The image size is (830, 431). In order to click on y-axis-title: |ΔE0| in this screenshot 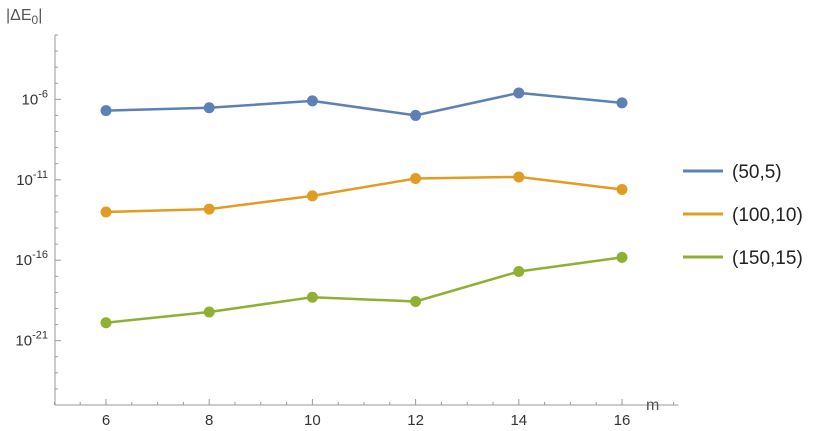, I will do `click(24, 17)`.